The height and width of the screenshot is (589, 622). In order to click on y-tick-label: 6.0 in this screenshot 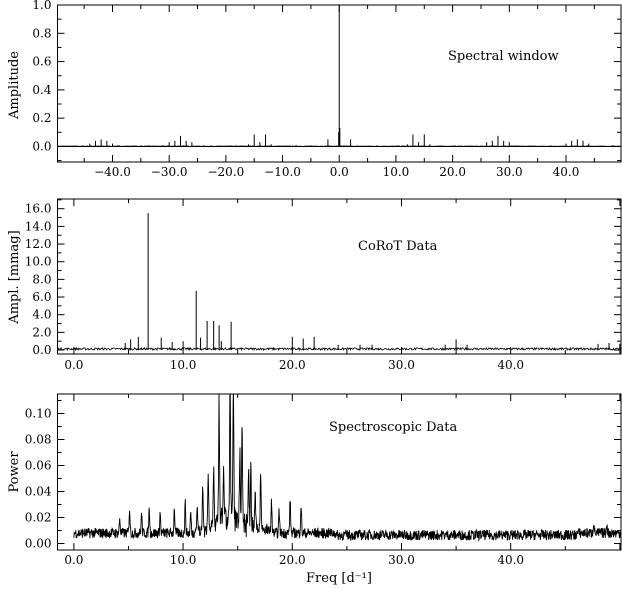, I will do `click(41, 297)`.